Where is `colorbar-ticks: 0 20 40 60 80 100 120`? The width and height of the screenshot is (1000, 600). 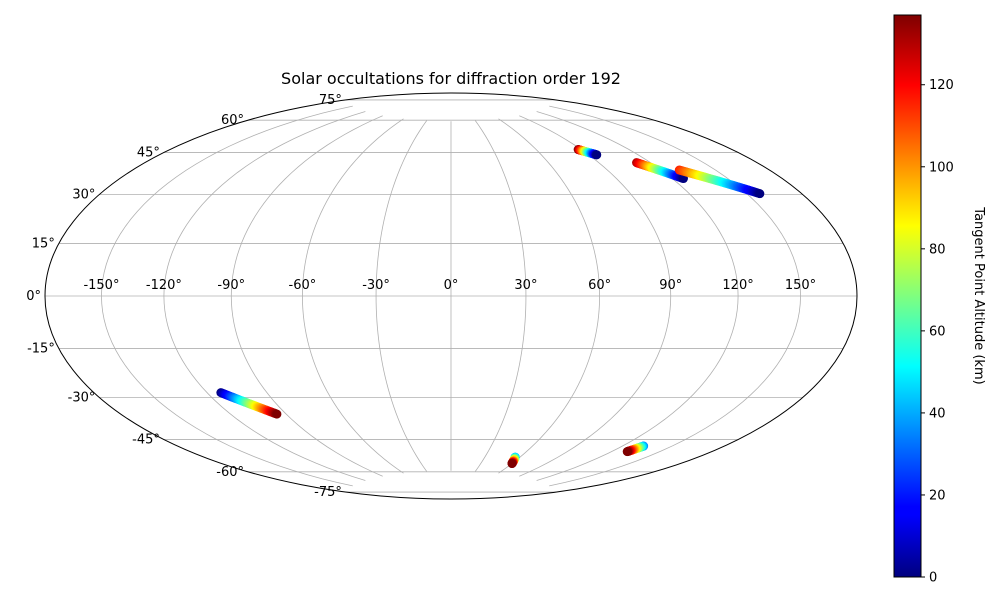 colorbar-ticks: 0 20 40 60 80 100 120 is located at coordinates (937, 332).